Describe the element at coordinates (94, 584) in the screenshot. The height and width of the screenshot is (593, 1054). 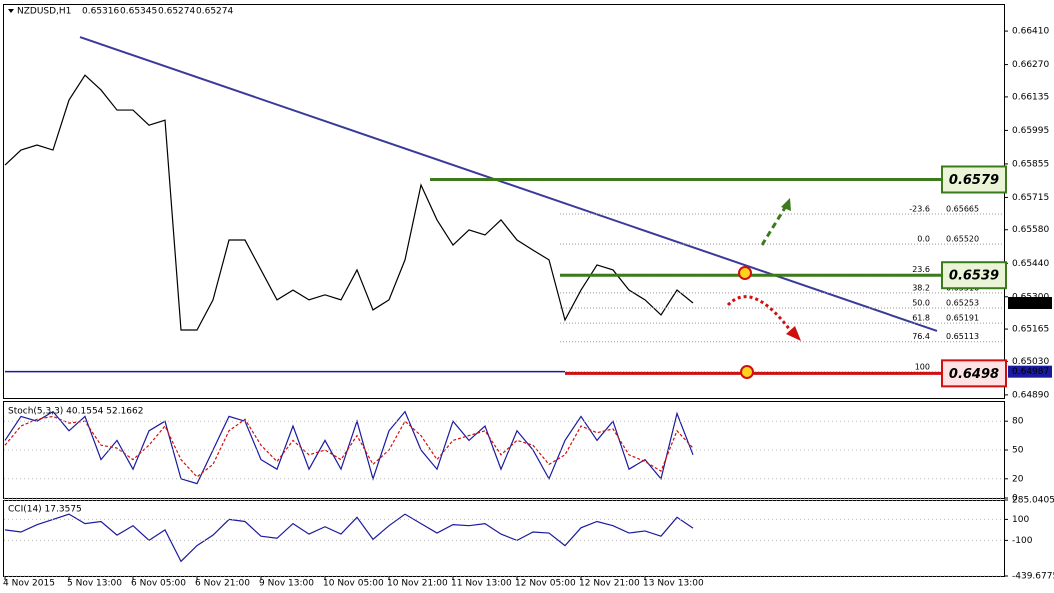
I see `x-tick-label: 5 Nov 13:00` at that location.